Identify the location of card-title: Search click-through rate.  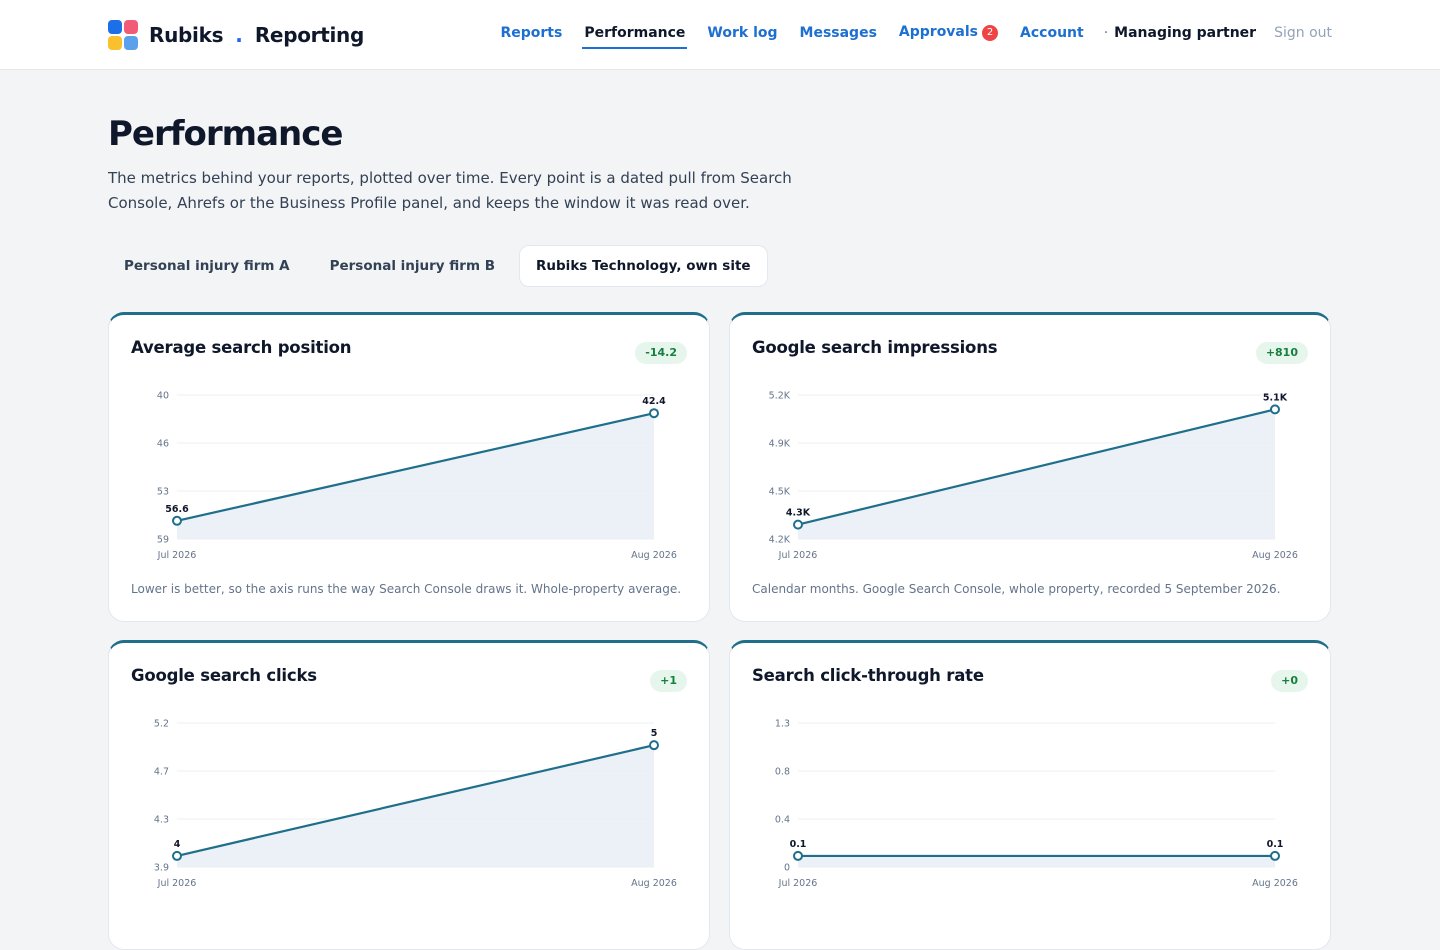
(868, 675).